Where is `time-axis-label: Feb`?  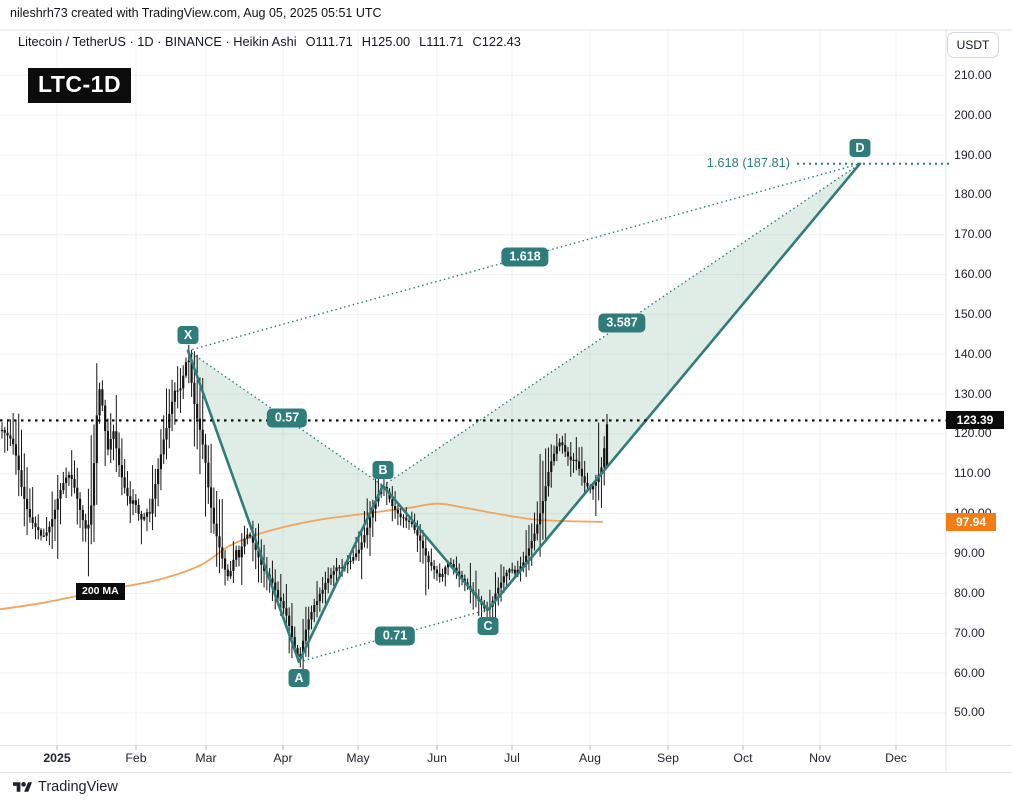
time-axis-label: Feb is located at coordinates (136, 758).